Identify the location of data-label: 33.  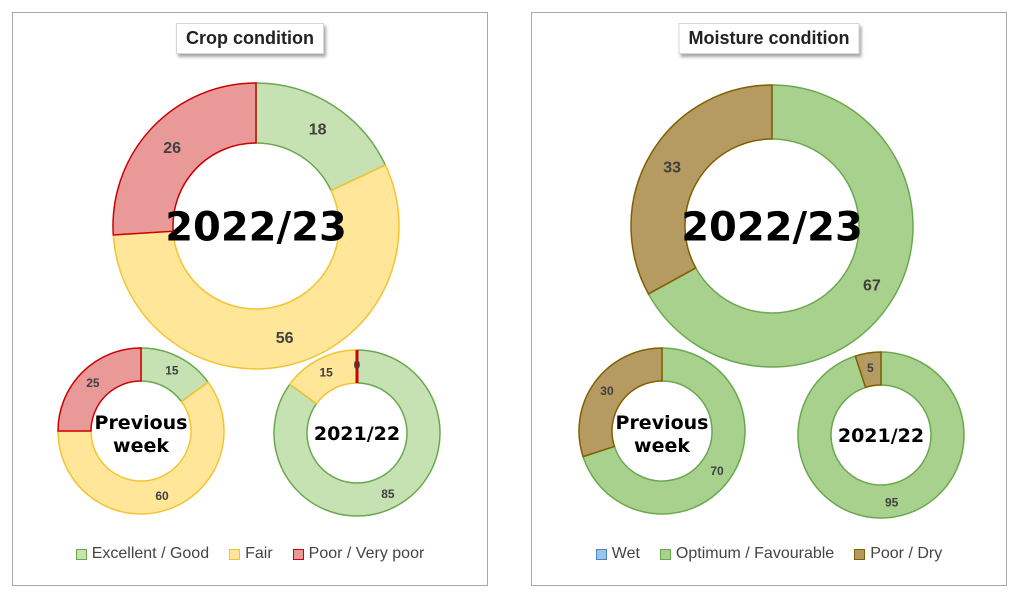
(672, 168).